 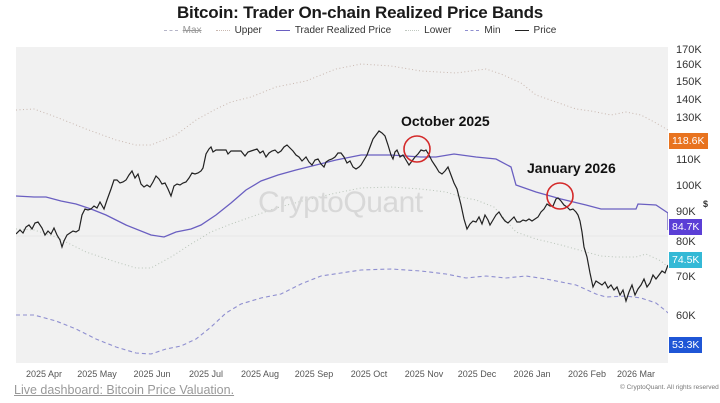 I want to click on legend-label: Max, so click(x=192, y=30).